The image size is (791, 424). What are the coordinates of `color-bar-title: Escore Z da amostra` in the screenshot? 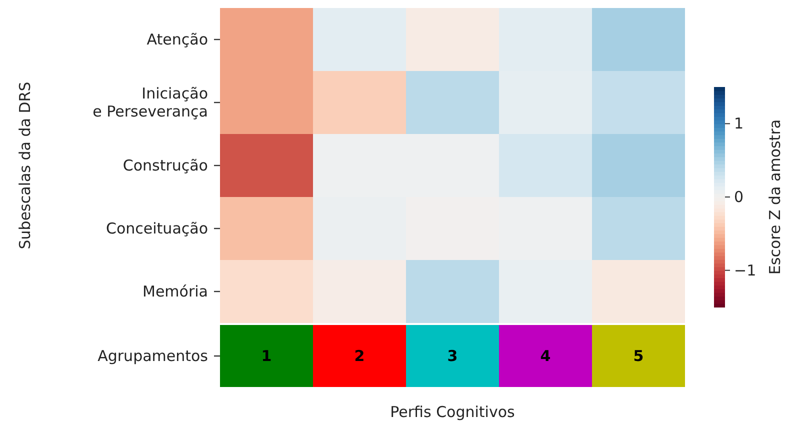 It's located at (775, 197).